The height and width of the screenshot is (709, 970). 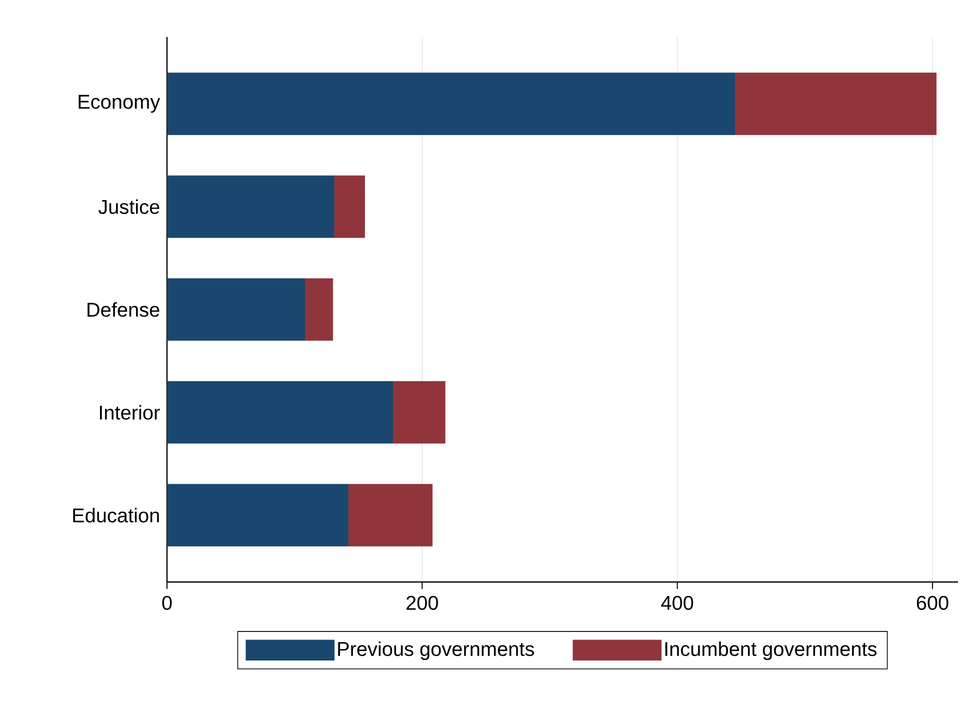 I want to click on x-tick-label: 400, so click(x=677, y=603).